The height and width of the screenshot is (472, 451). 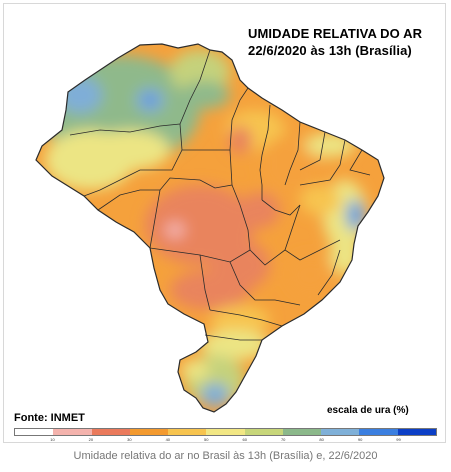 I want to click on border-ms-east, so click(x=205, y=282).